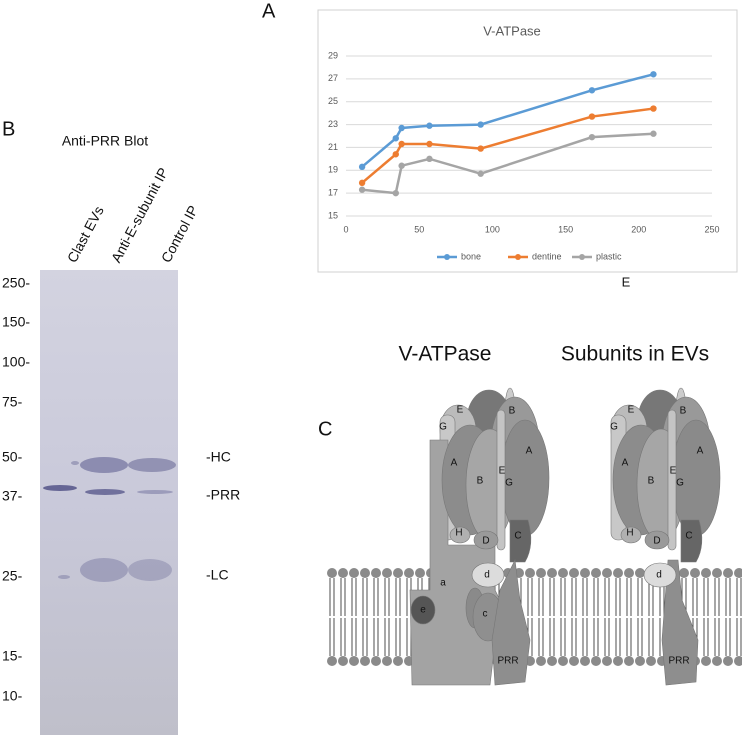 Image resolution: width=742 pixels, height=735 pixels. Describe the element at coordinates (680, 483) in the screenshot. I see `subunit-label: G` at that location.